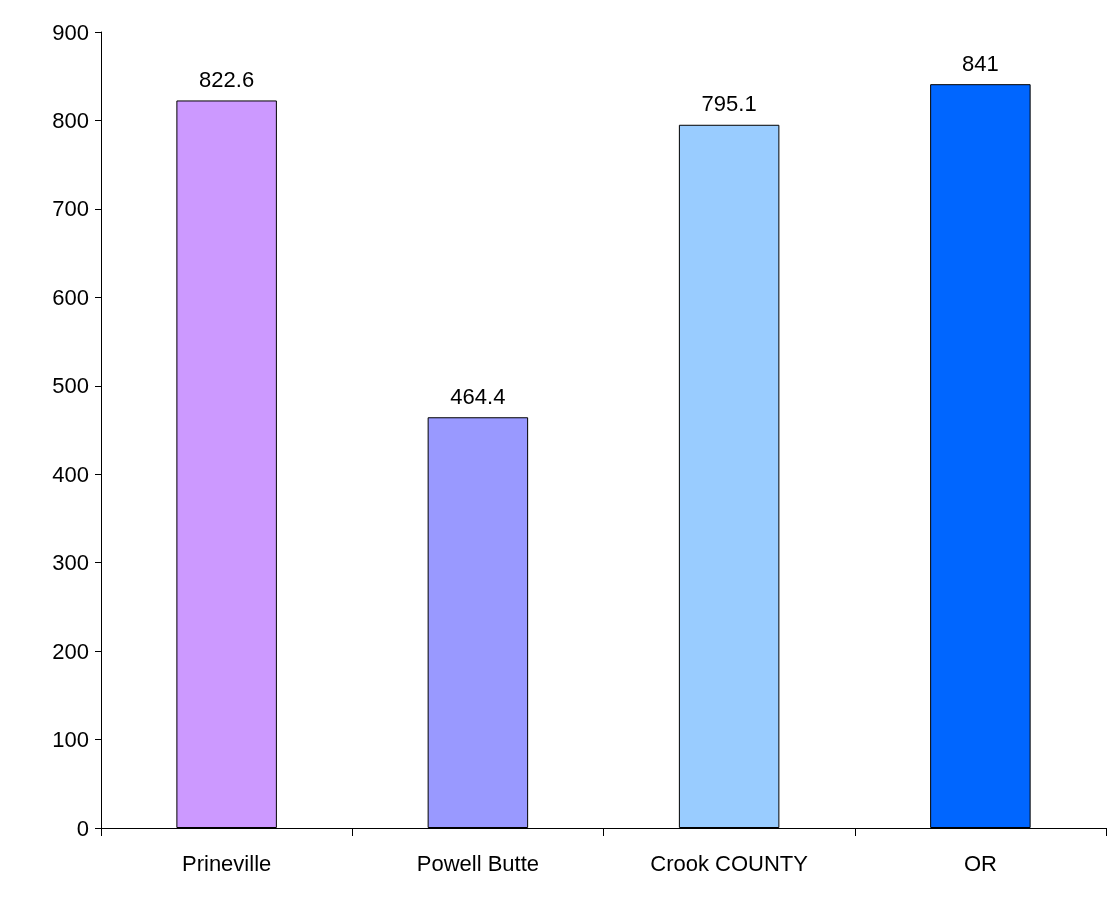 This screenshot has width=1120, height=904. Describe the element at coordinates (70, 386) in the screenshot. I see `y-tick-label: 500` at that location.